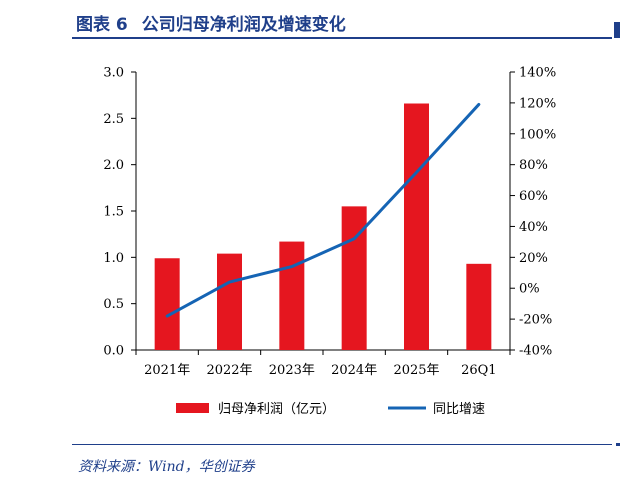  Describe the element at coordinates (323, 352) in the screenshot. I see `x-axis-ticks` at that location.